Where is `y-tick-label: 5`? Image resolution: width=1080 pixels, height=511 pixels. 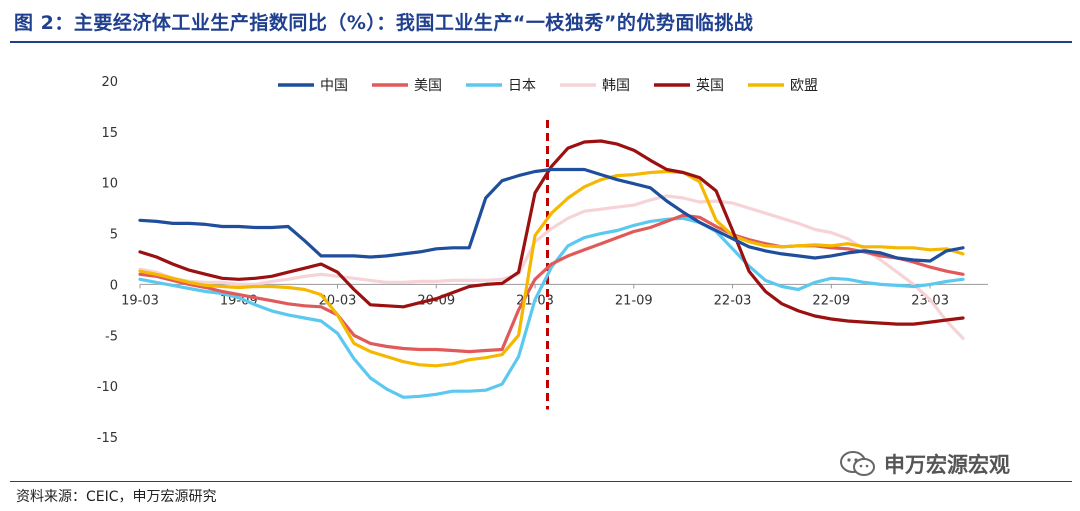 y-tick-label: 5 is located at coordinates (114, 235).